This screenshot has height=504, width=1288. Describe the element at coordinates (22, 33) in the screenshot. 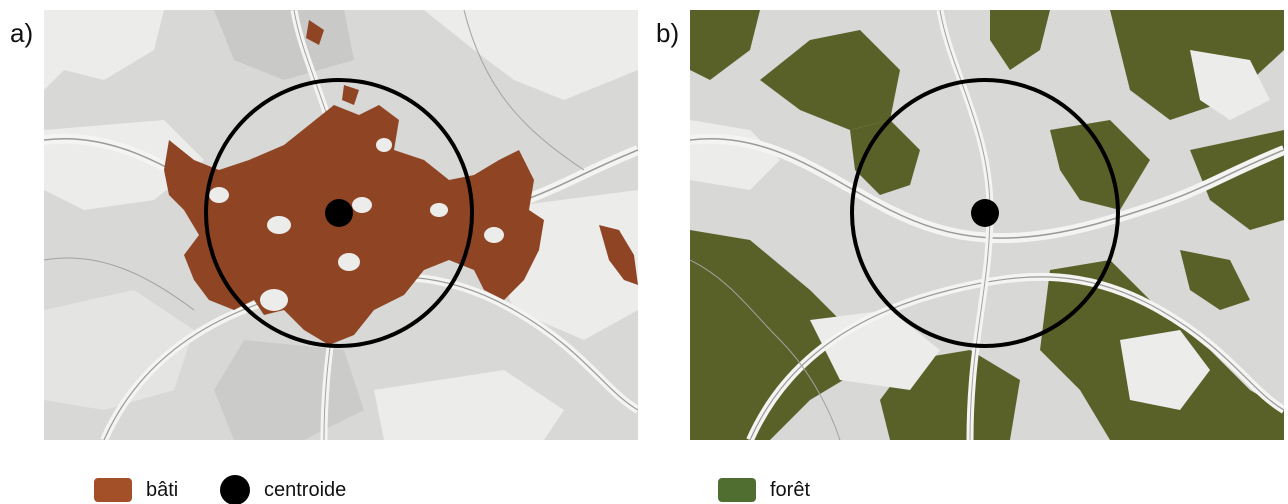

I see `panel-a-label: a)` at that location.